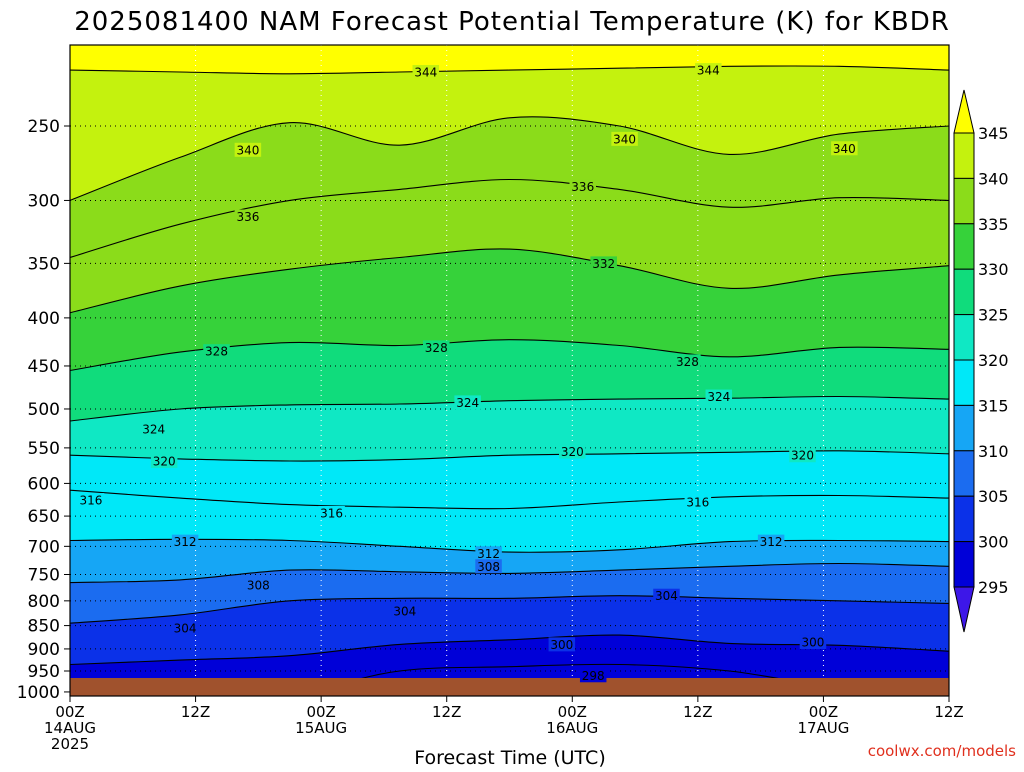 The width and height of the screenshot is (1024, 772). What do you see at coordinates (153, 429) in the screenshot?
I see `contour-label: 324` at bounding box center [153, 429].